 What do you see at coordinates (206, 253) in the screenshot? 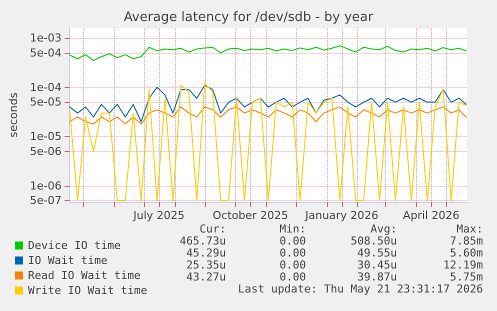
I see `text: 45.29u` at bounding box center [206, 253].